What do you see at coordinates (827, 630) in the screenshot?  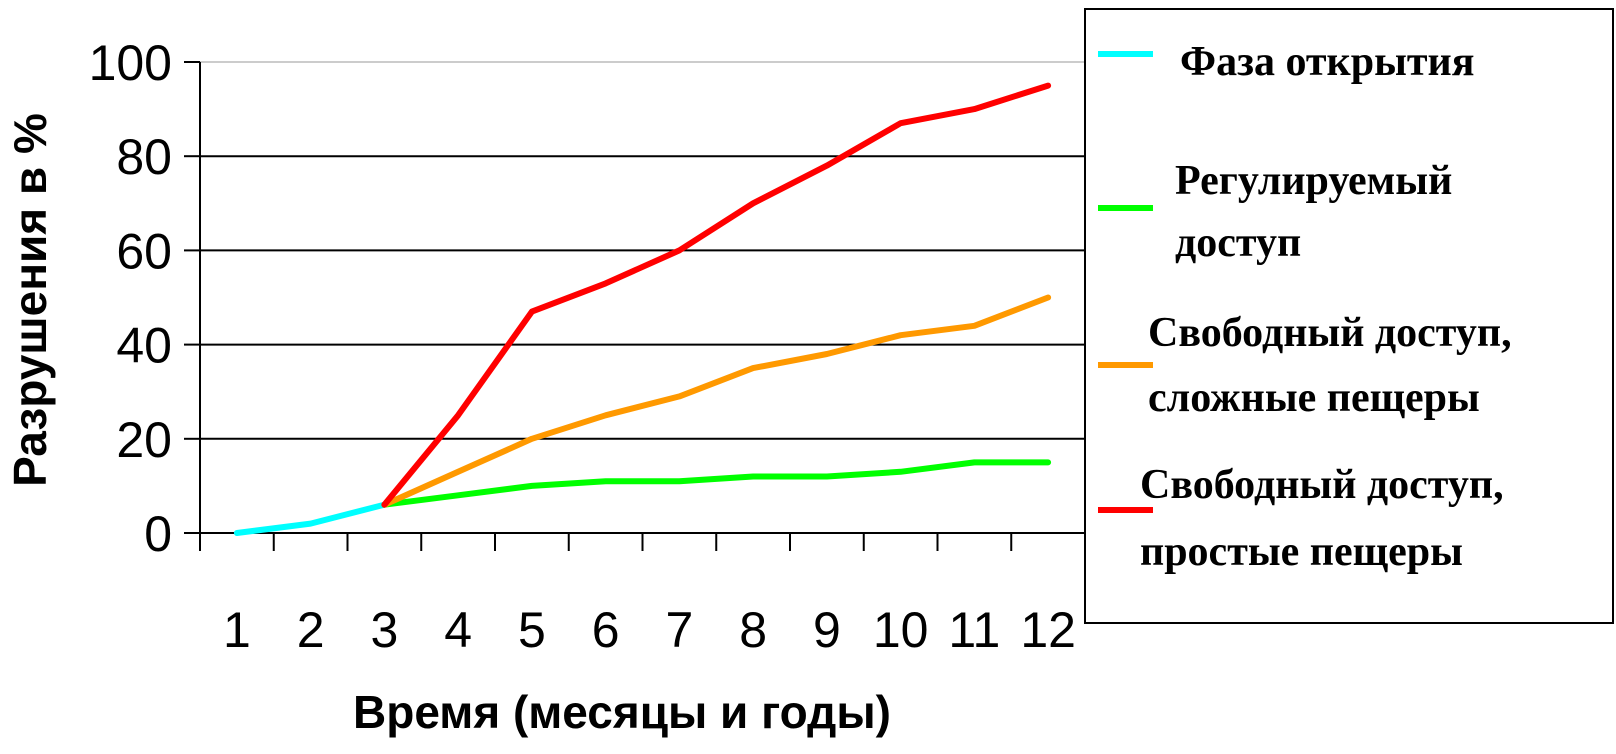 I see `x-tick-label: 9` at bounding box center [827, 630].